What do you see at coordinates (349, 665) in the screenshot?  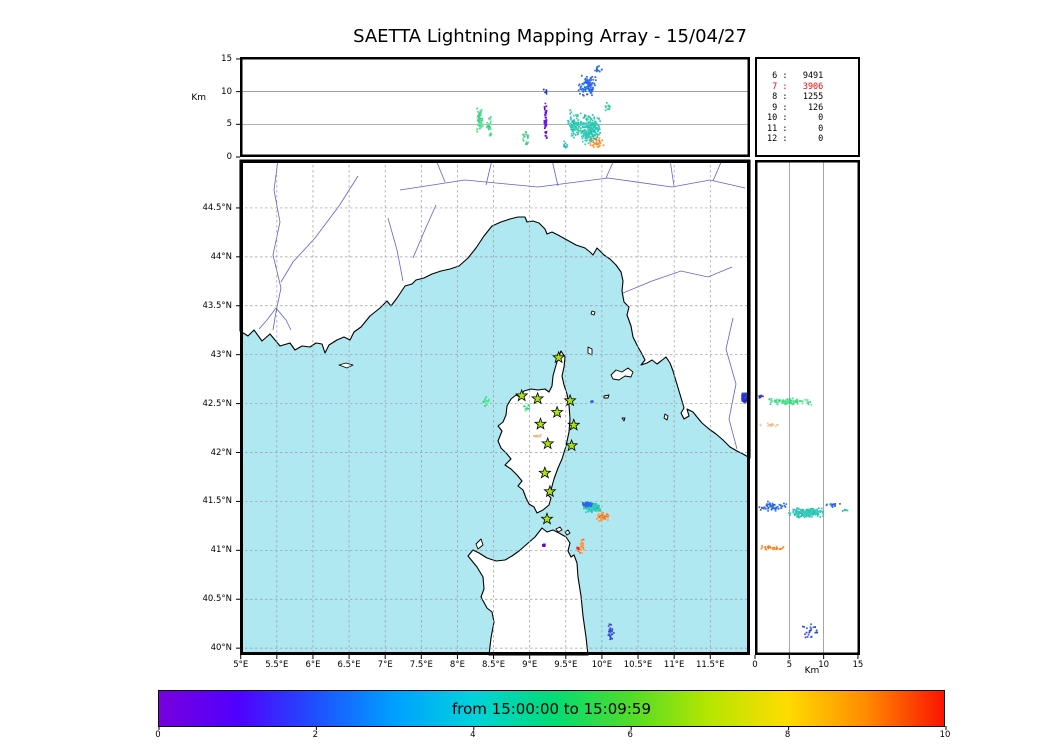 I see `lon-tick-label: 6.5°E` at bounding box center [349, 665].